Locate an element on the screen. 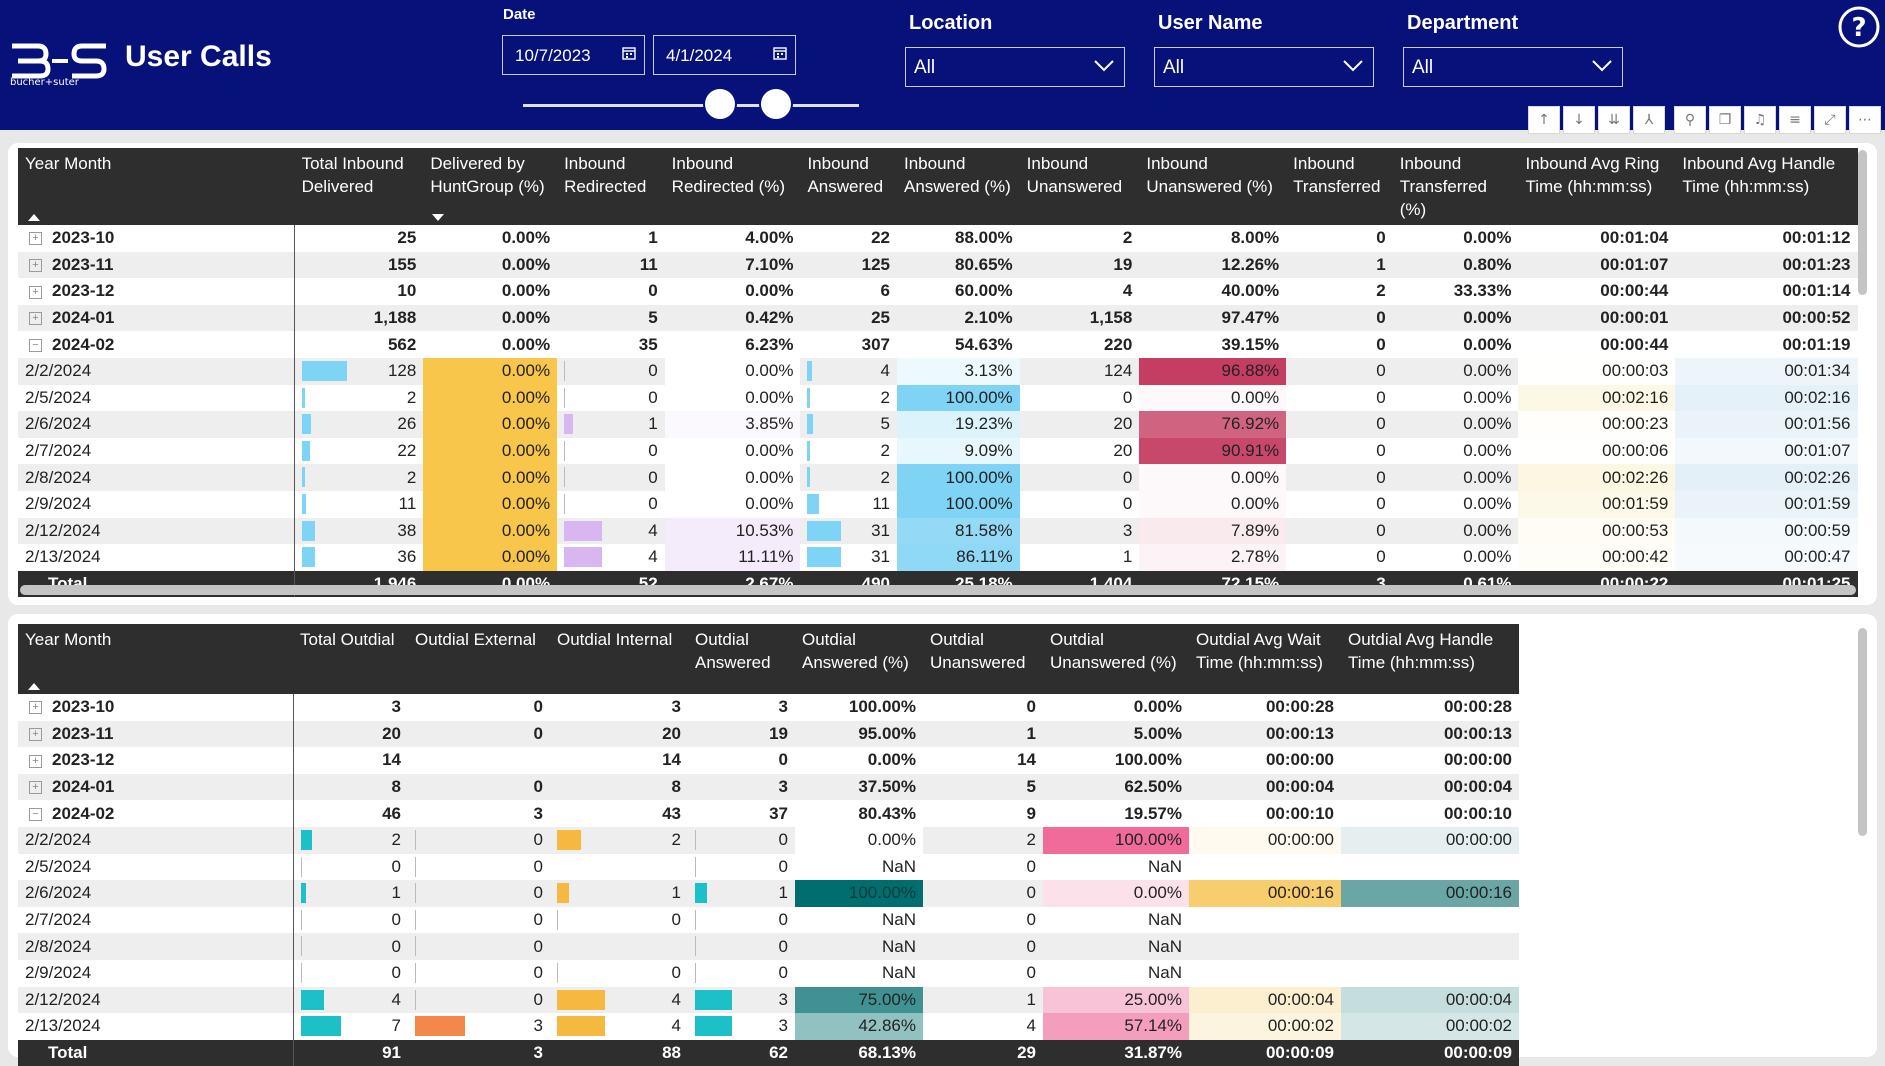 The image size is (1885, 1066). value-cell: 19 is located at coordinates (1079, 265).